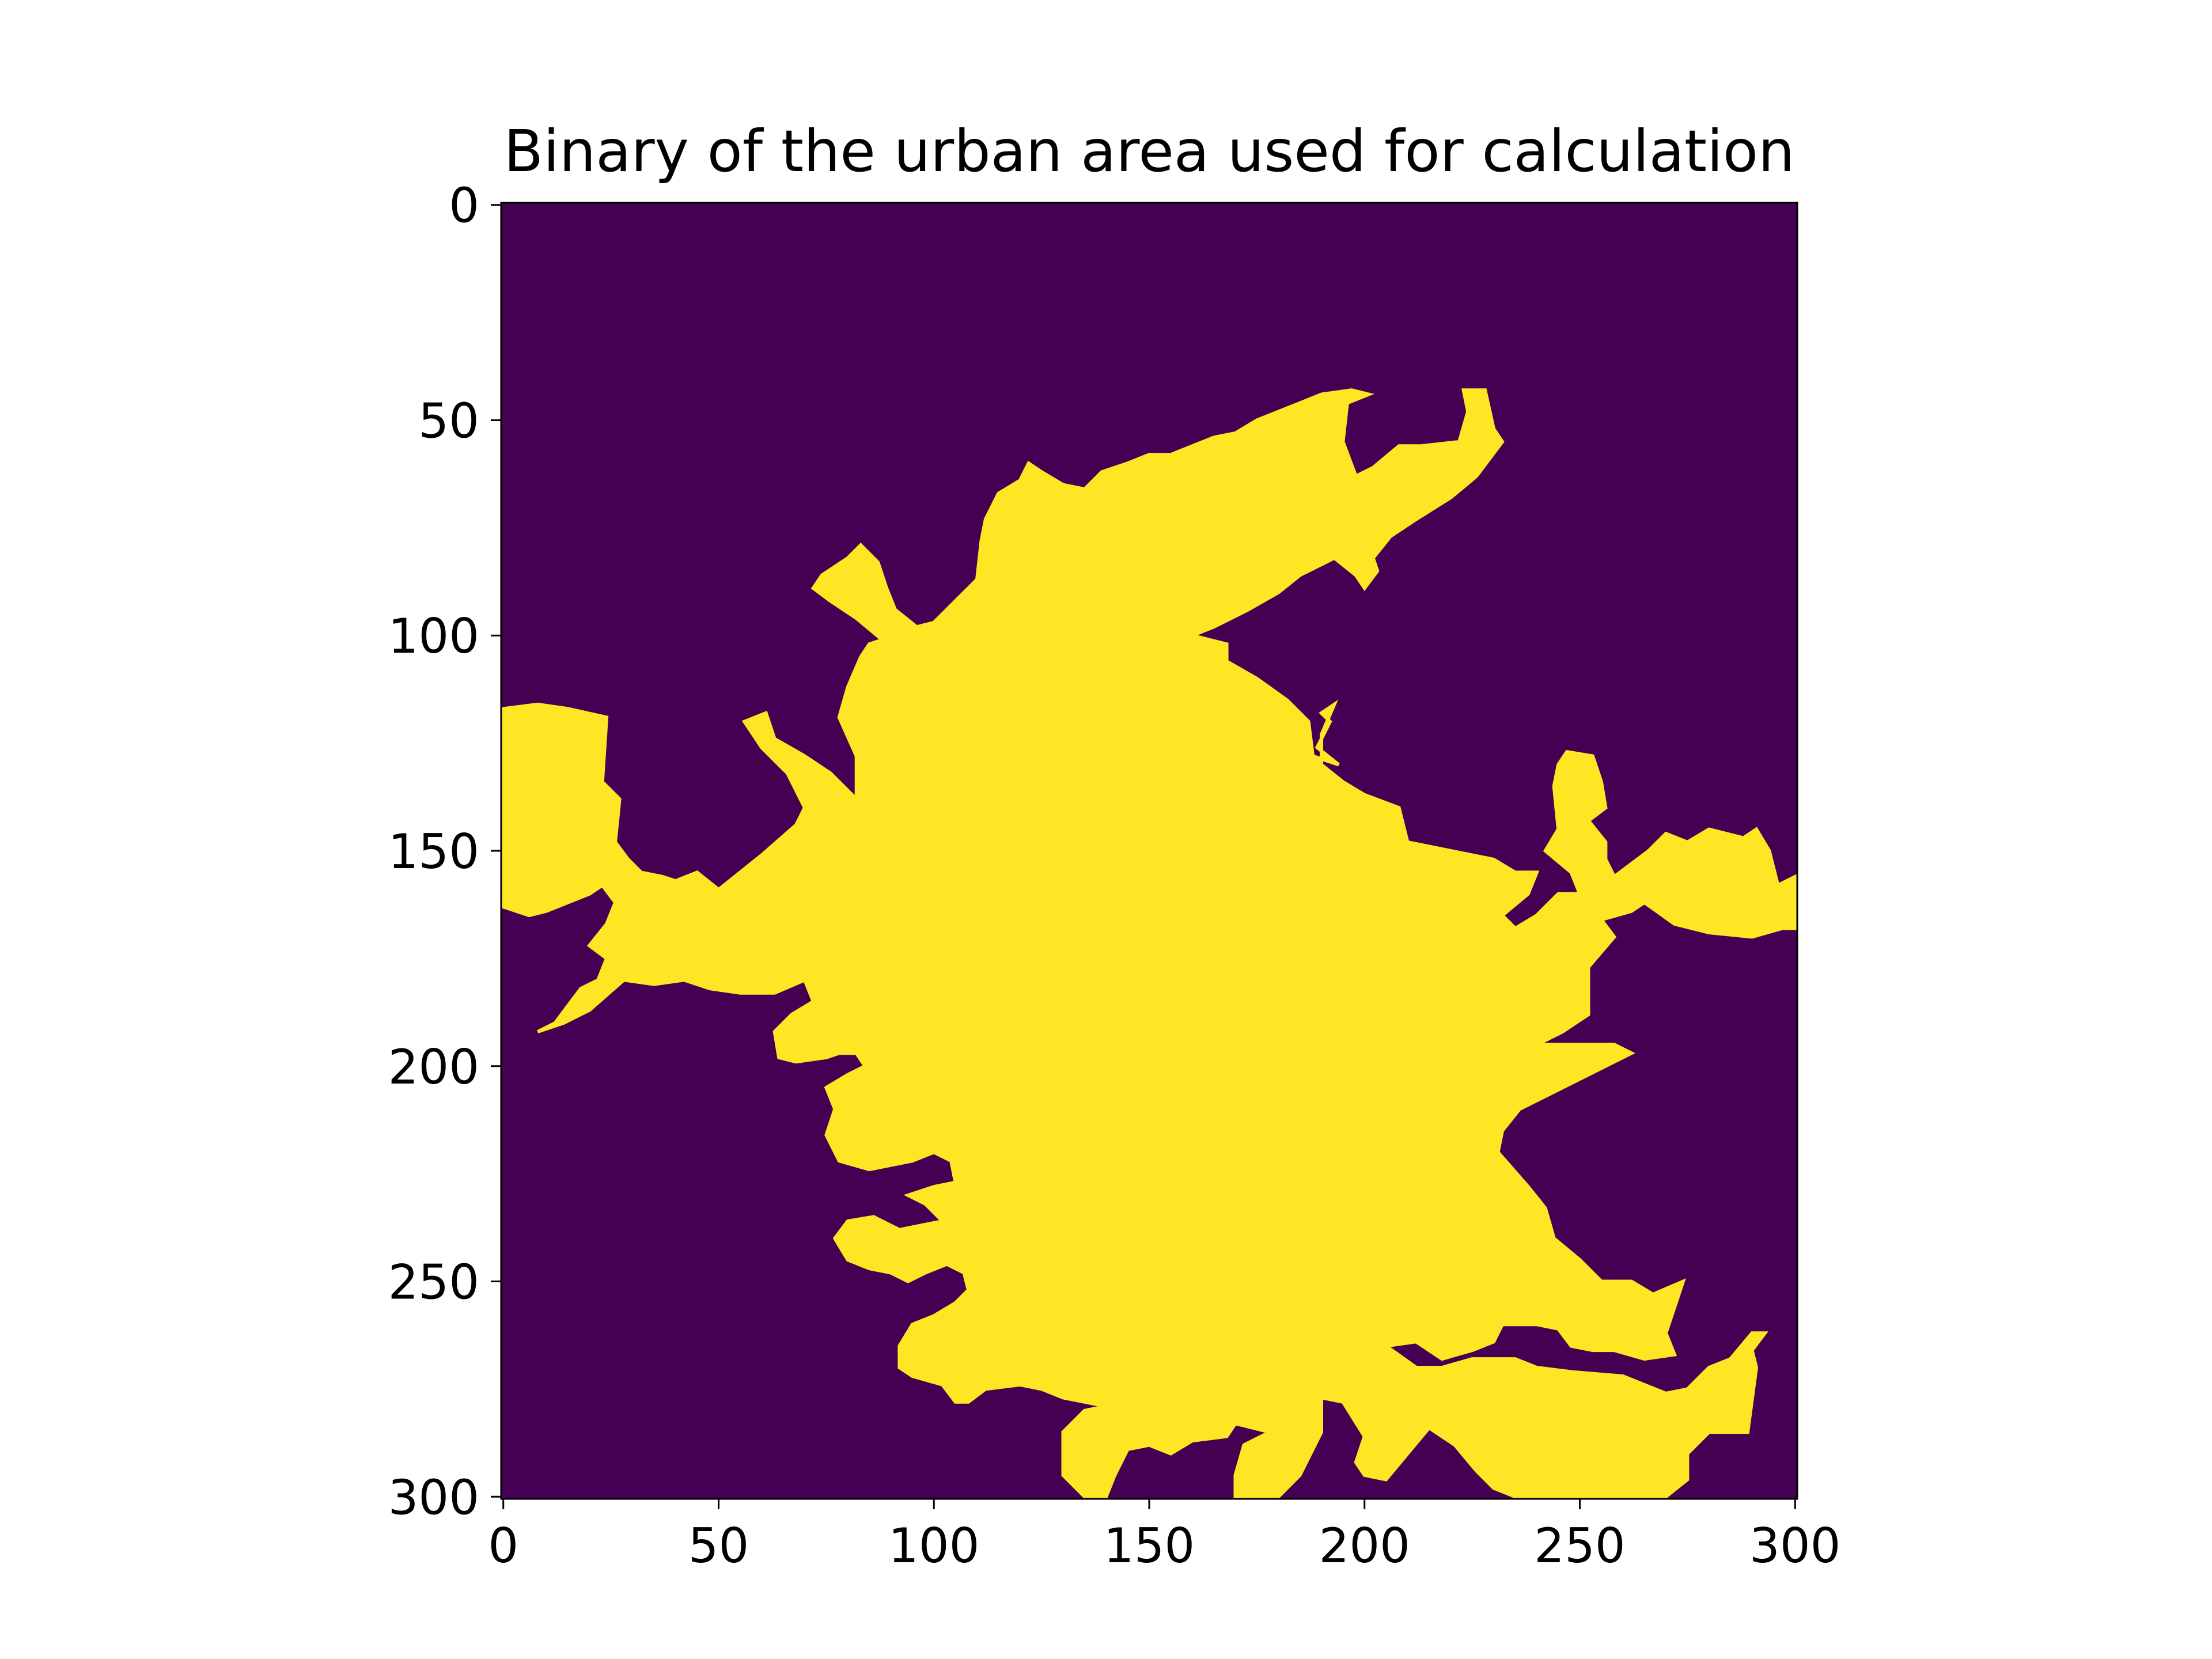 The image size is (2212, 1659). I want to click on y-tick-label: 250, so click(433, 1282).